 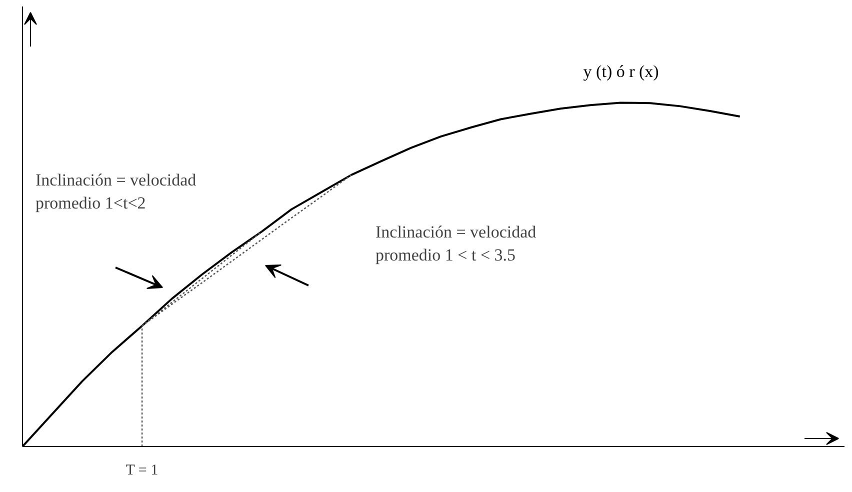 I want to click on text: T = 1, so click(x=142, y=470).